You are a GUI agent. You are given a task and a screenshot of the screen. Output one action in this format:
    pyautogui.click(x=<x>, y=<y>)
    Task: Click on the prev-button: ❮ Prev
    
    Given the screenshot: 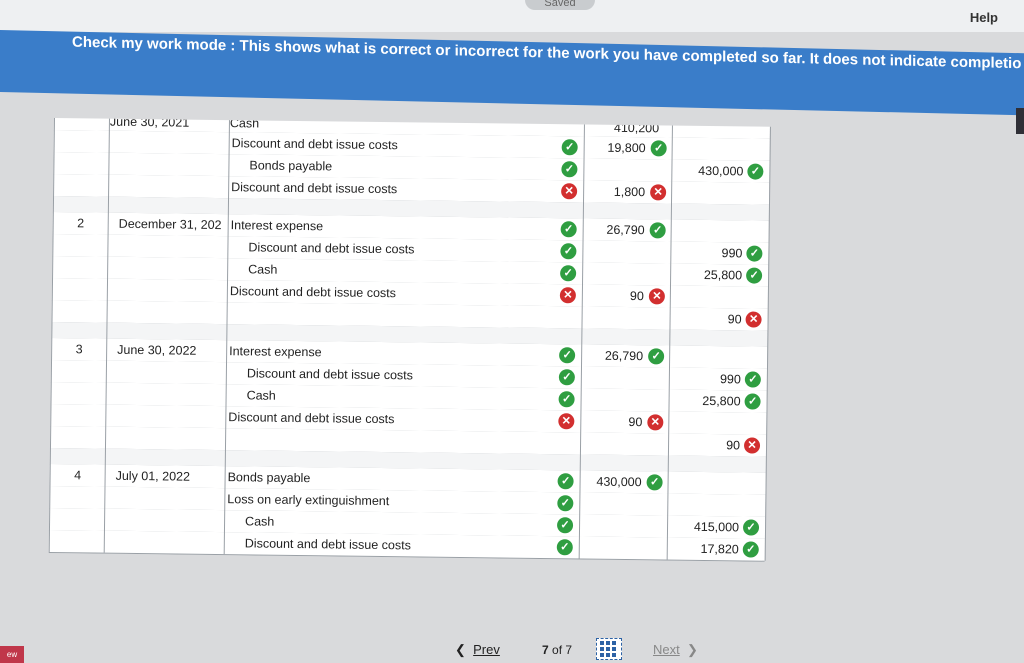 What is the action you would take?
    pyautogui.click(x=477, y=650)
    